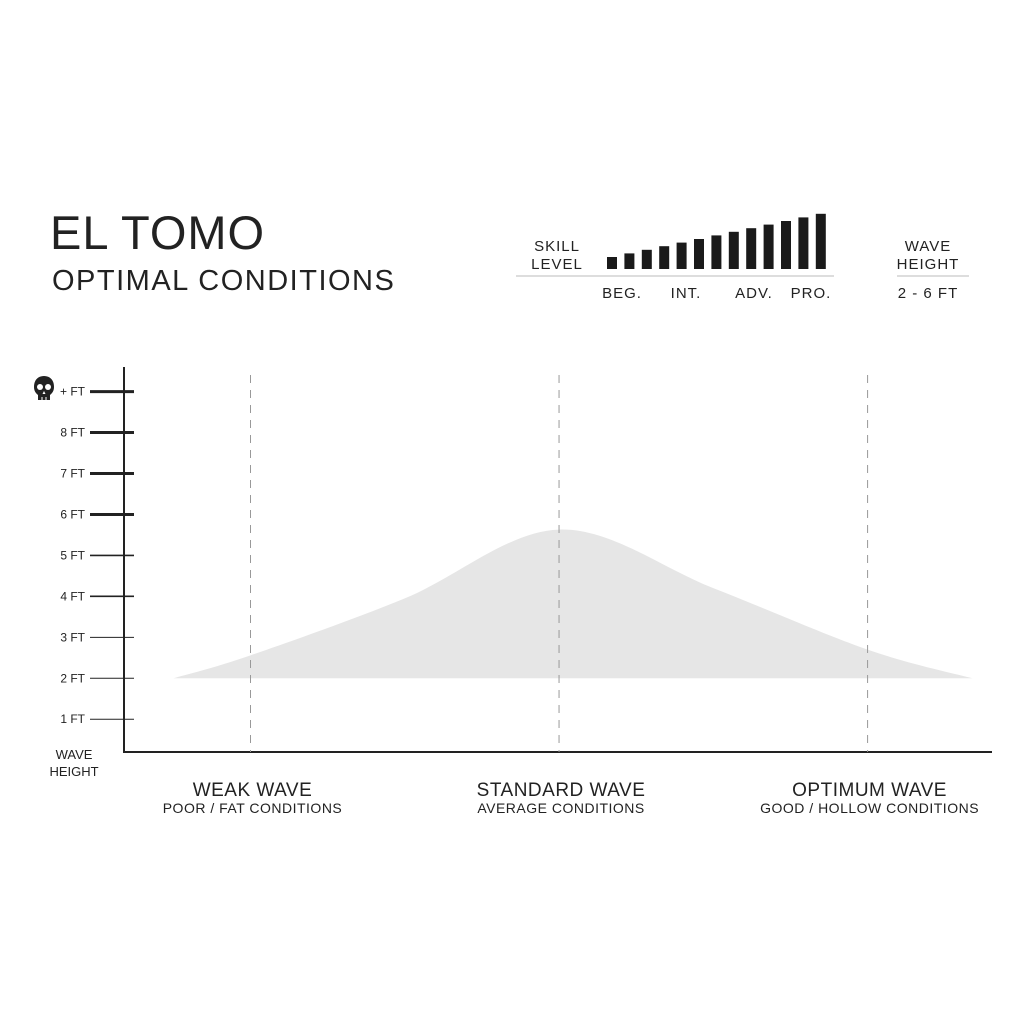  Describe the element at coordinates (72, 719) in the screenshot. I see `y-tick-label: 1 FT` at that location.